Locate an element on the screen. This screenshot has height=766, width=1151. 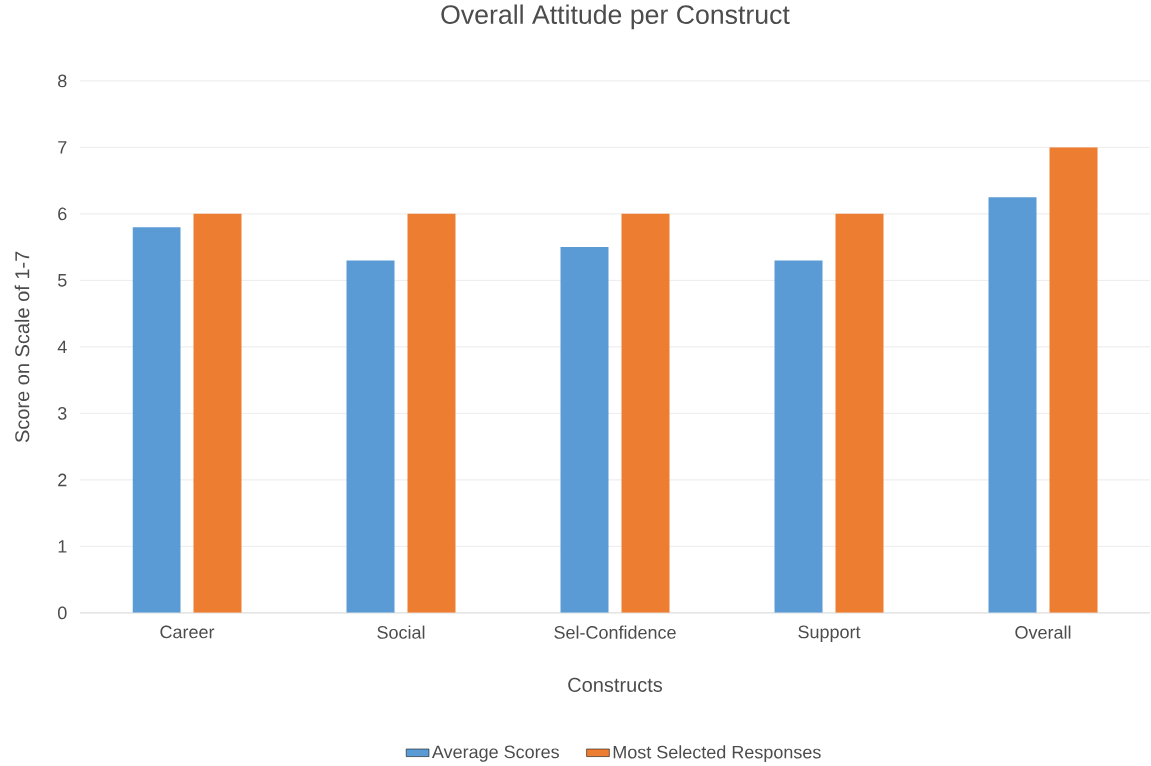
y-tick-label: 7 is located at coordinates (62, 147).